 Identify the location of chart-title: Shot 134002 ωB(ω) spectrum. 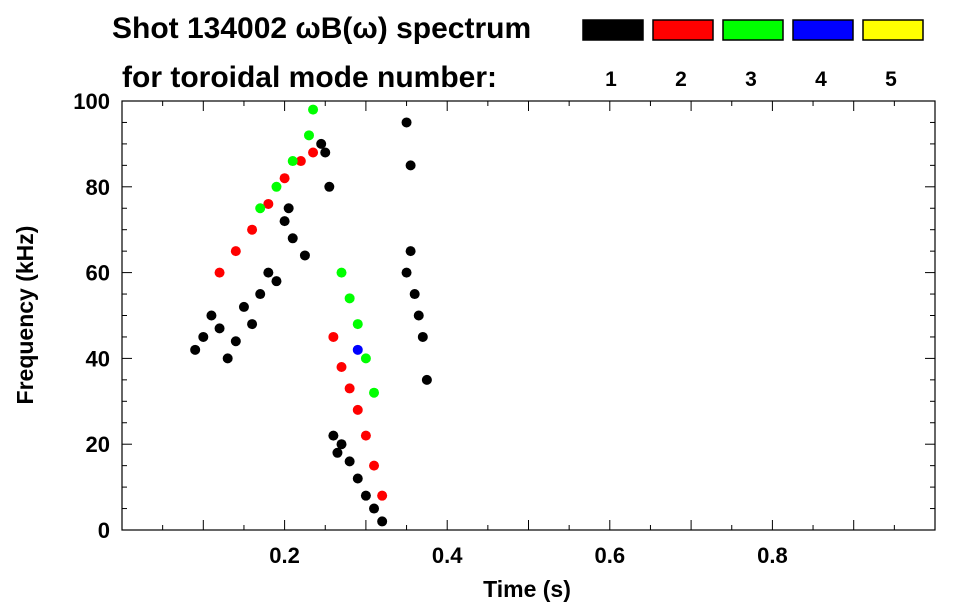
(321, 28).